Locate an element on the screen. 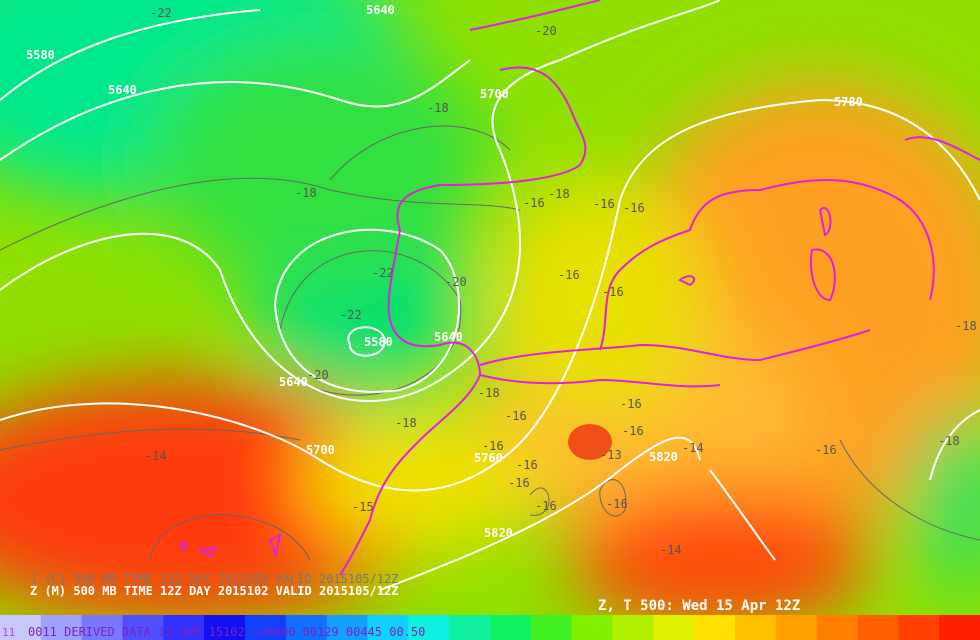 The width and height of the screenshot is (980, 640). height-label: 5760 is located at coordinates (488, 458).